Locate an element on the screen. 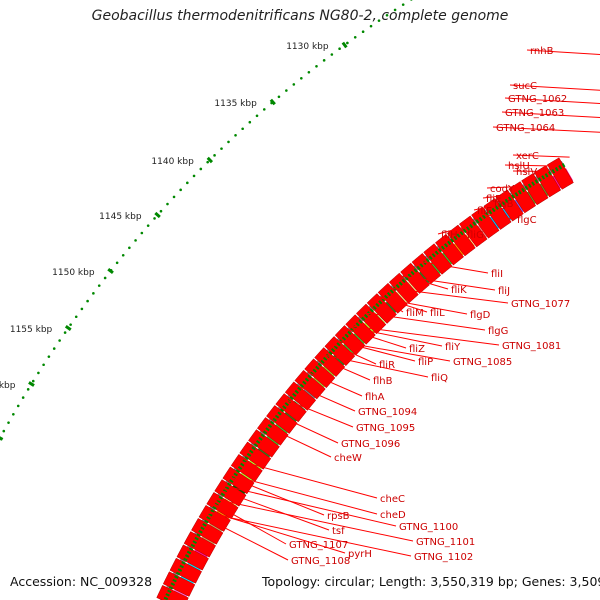 The height and width of the screenshot is (600, 600). scale-tick-label: 1150 kbp is located at coordinates (73, 273).